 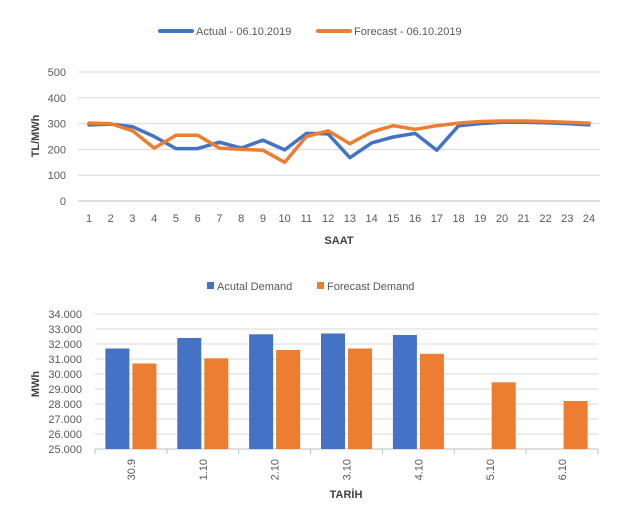 What do you see at coordinates (306, 219) in the screenshot?
I see `x-tick-label: 11` at bounding box center [306, 219].